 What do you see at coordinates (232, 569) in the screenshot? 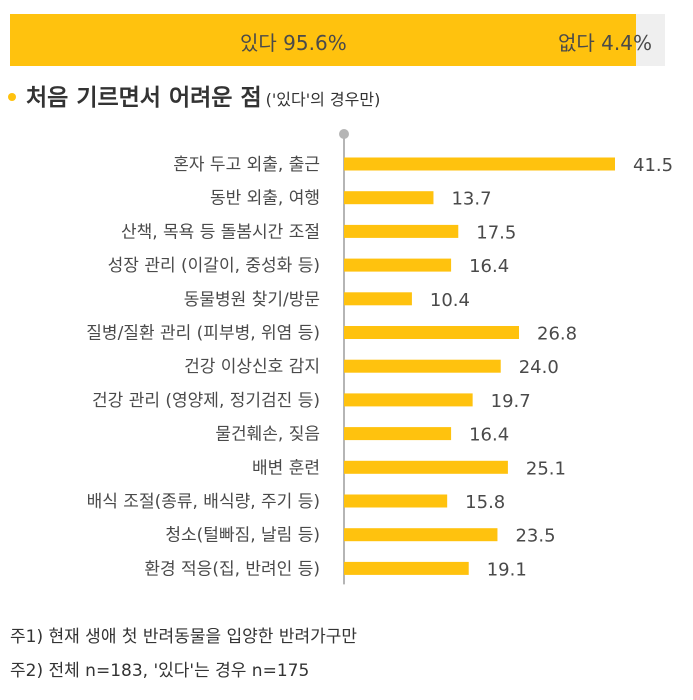
I see `category-label: 환경 적응(집, 반려인 등)` at bounding box center [232, 569].